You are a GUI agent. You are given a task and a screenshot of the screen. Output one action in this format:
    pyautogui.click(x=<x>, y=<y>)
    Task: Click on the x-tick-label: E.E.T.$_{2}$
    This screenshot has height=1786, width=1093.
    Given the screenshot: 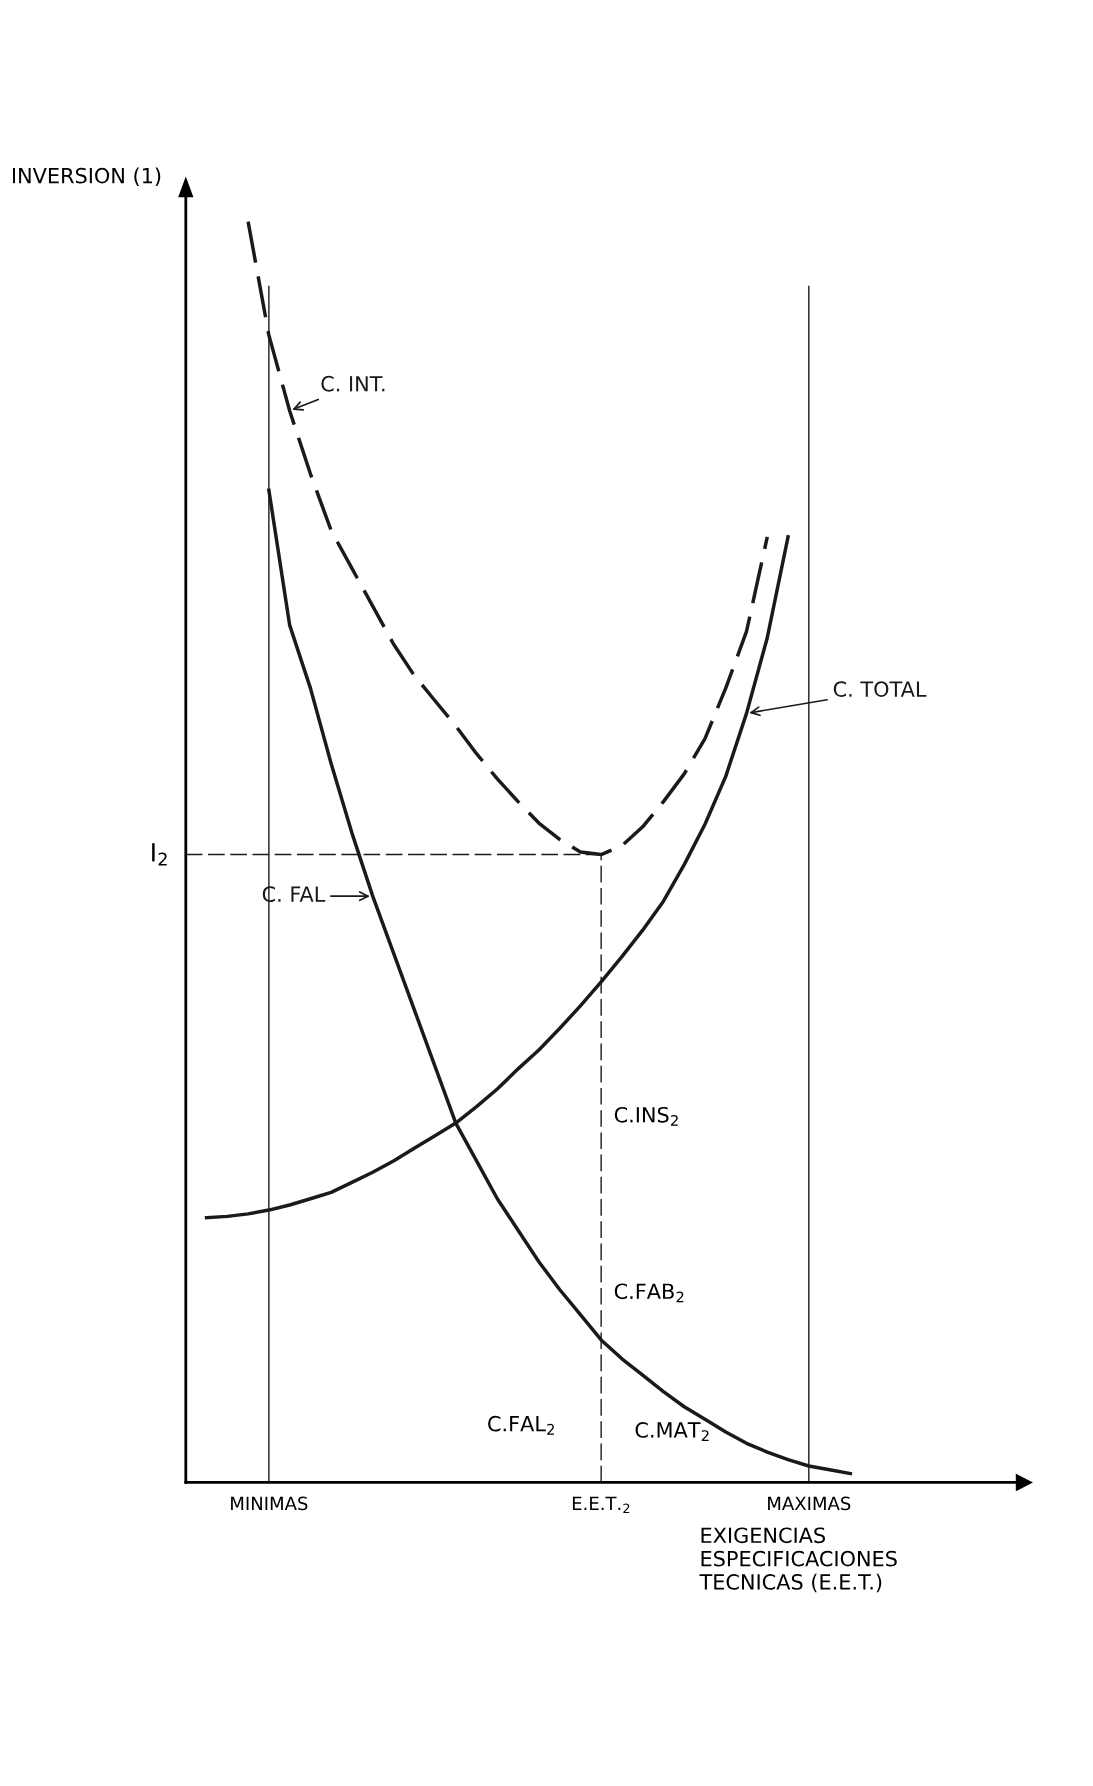 What is the action you would take?
    pyautogui.click(x=601, y=1504)
    